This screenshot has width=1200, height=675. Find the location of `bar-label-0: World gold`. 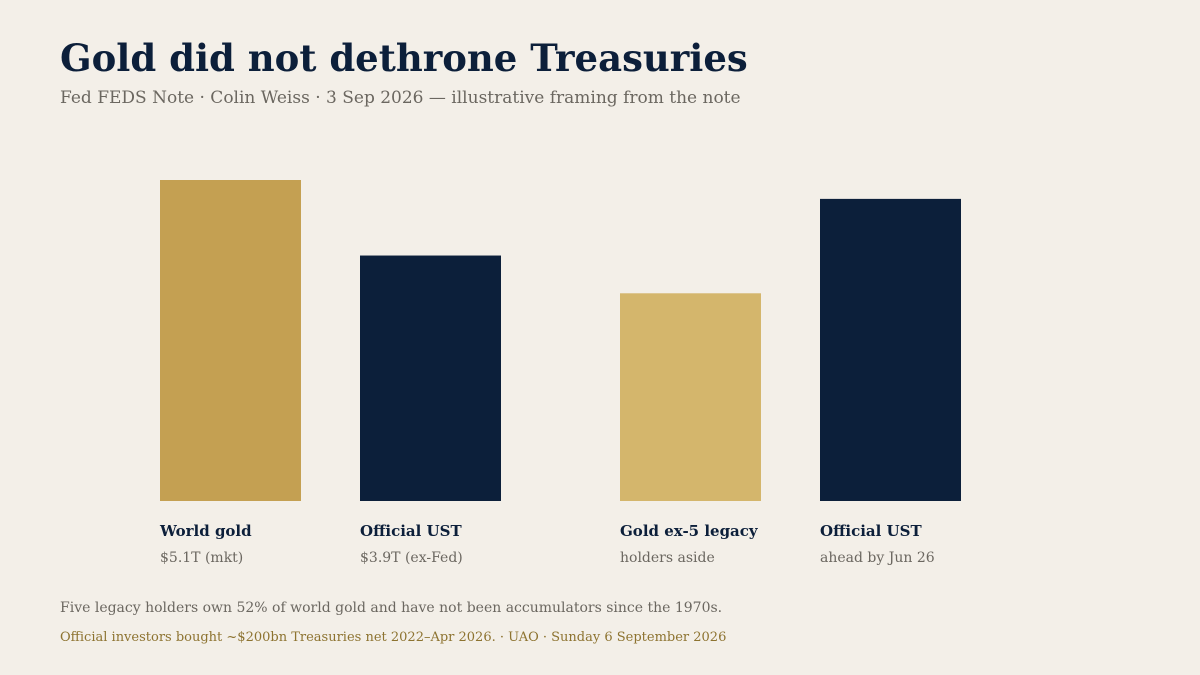

bar-label-0: World gold is located at coordinates (205, 531).